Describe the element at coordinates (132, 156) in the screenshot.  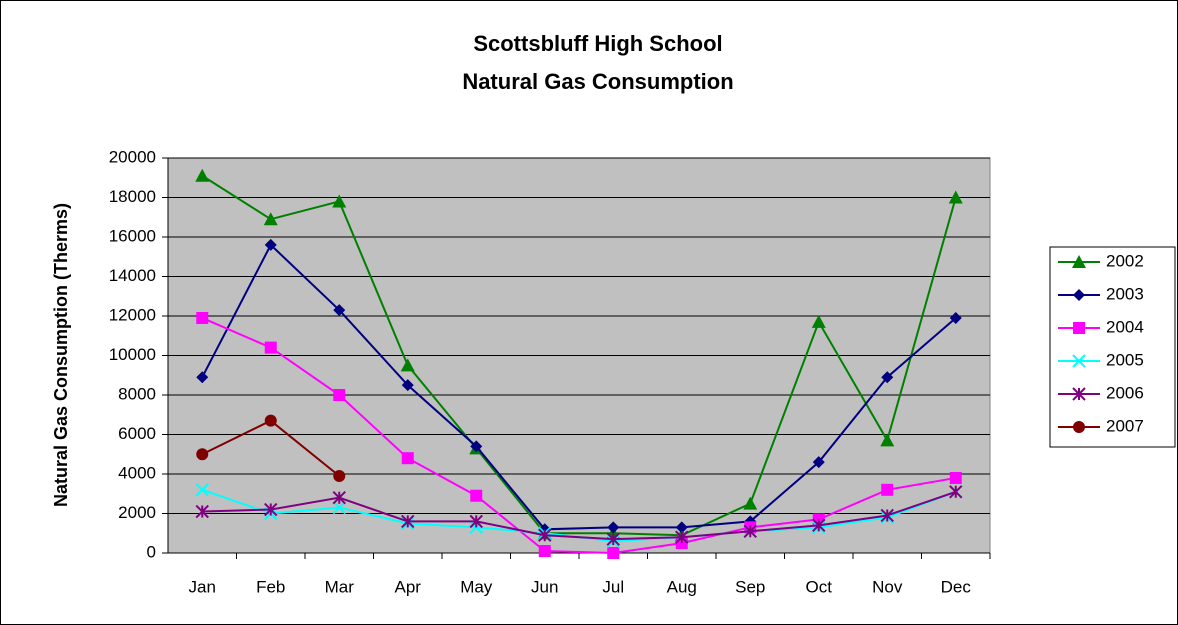
I see `y-tick-label: 20000` at that location.